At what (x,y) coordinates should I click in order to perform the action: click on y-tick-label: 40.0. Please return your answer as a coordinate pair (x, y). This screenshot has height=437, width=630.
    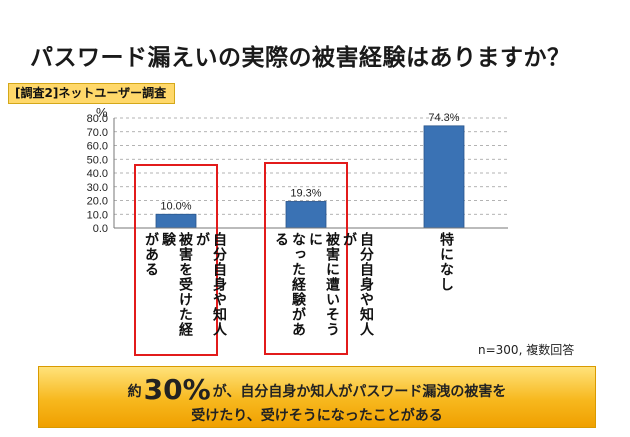
    Looking at the image, I should click on (97, 174).